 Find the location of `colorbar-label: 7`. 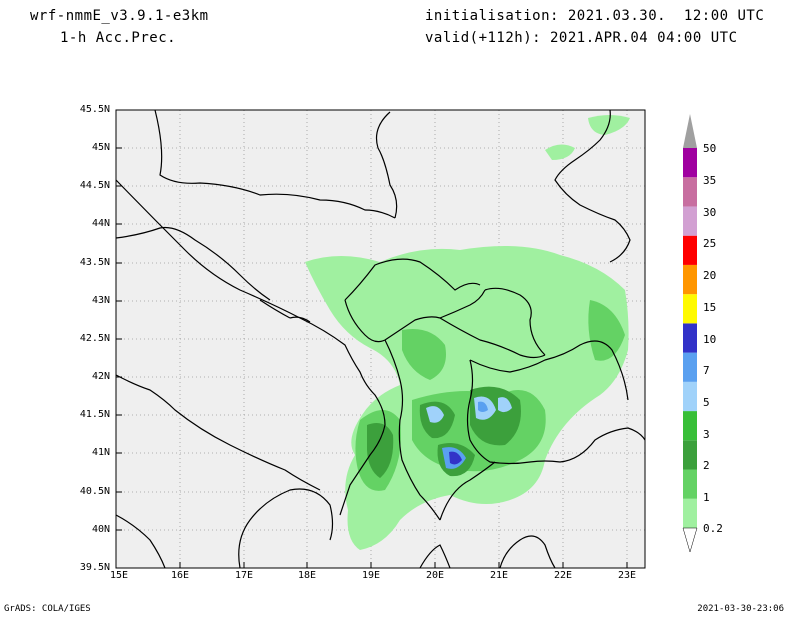

colorbar-label: 7 is located at coordinates (706, 370).